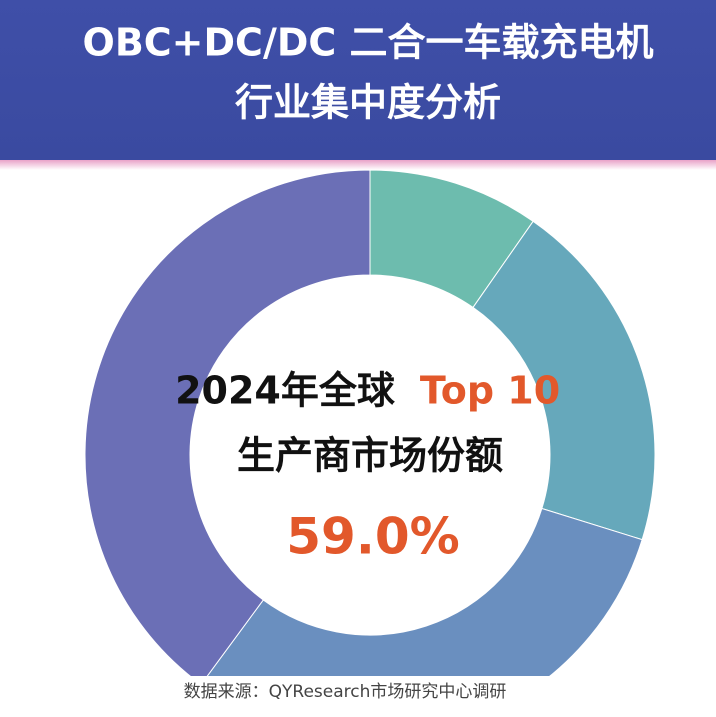 The height and width of the screenshot is (717, 716). I want to click on center-value: 59.0%, so click(372, 537).